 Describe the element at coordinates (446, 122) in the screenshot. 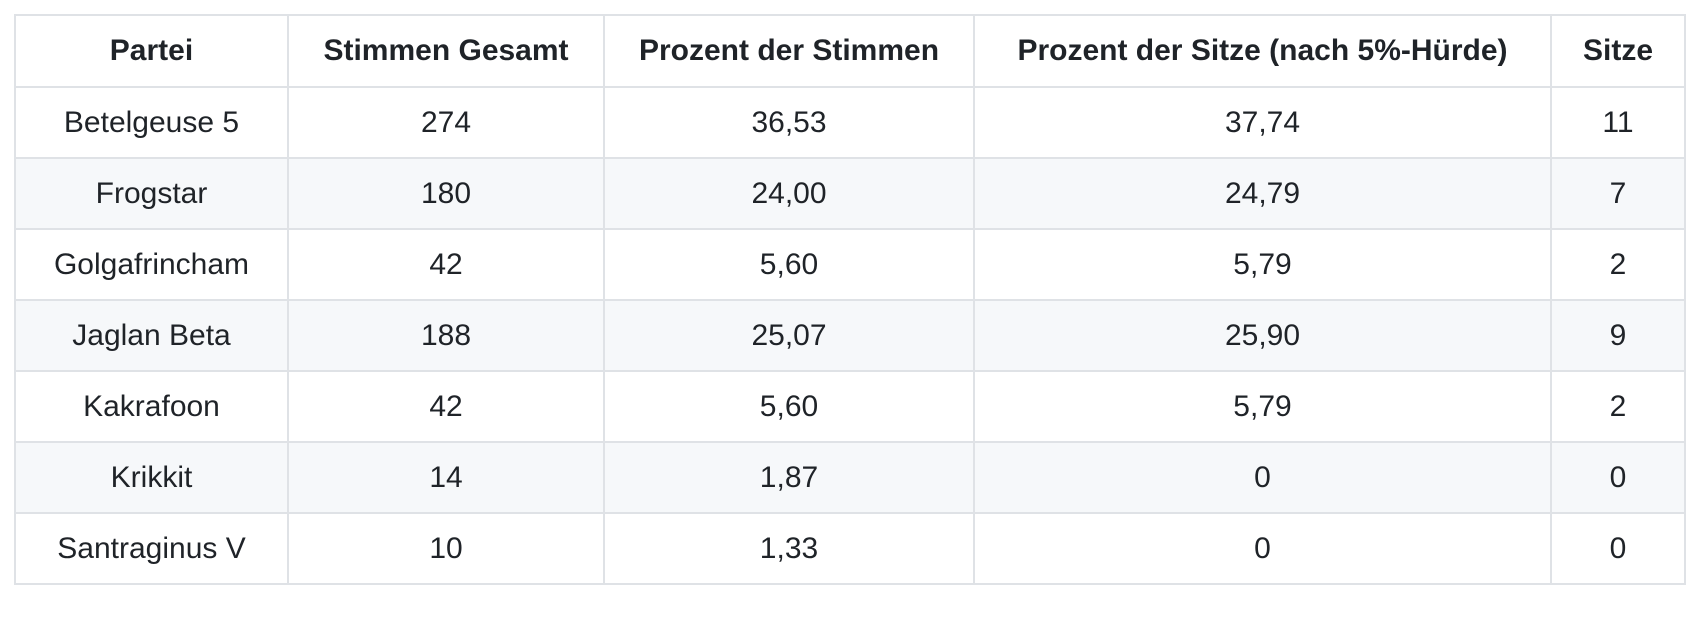

I see `cell-stimmen-gesamt: 274` at that location.